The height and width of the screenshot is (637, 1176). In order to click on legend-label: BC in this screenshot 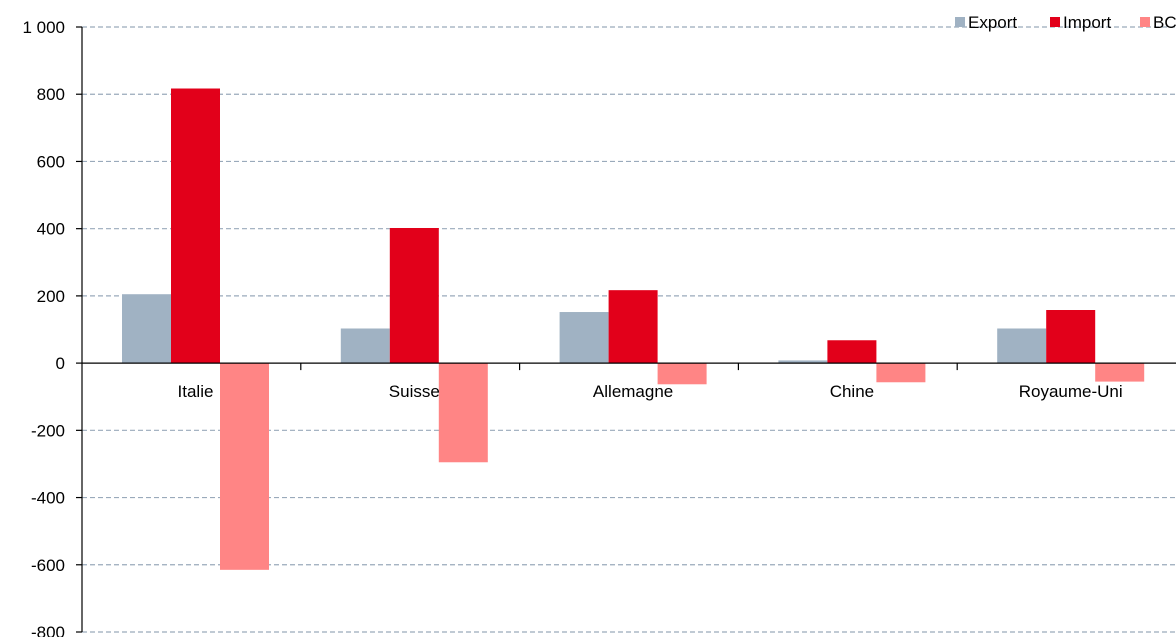, I will do `click(1164, 22)`.